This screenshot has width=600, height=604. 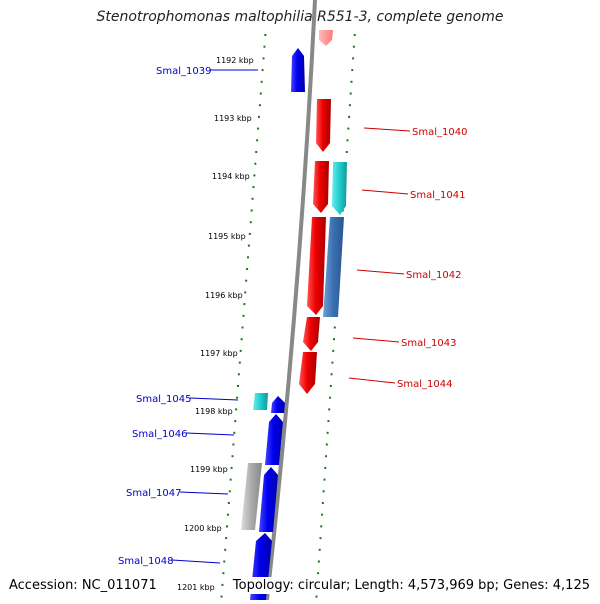 I want to click on gene-label-smal-1042: Smal_1042, so click(x=433, y=275).